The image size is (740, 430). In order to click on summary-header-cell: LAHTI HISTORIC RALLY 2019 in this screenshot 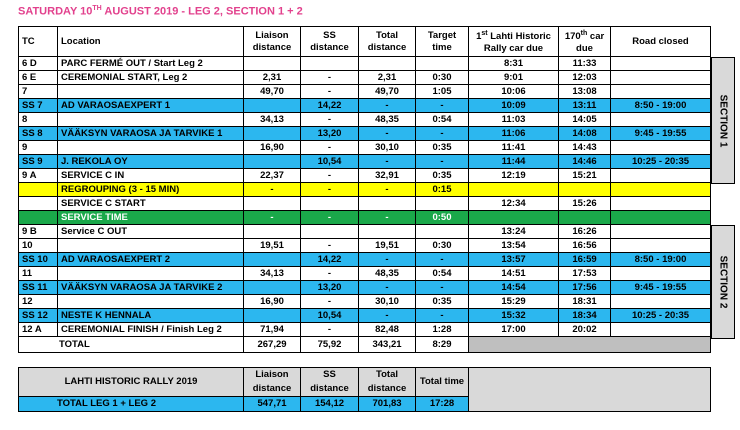, I will do `click(131, 382)`.